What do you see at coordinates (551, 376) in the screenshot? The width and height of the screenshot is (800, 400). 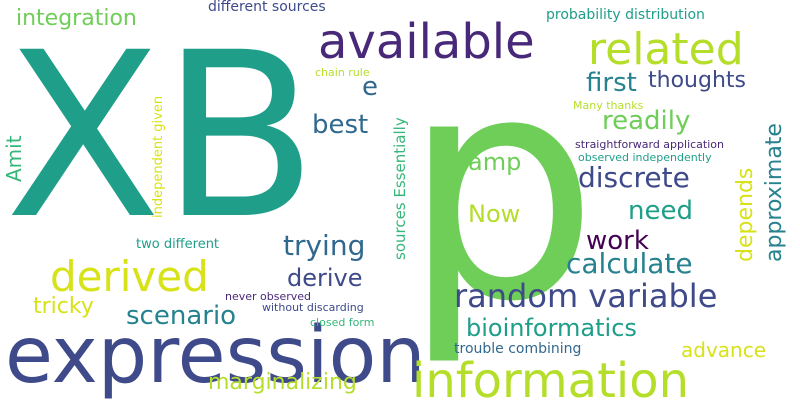 I see `word-information: information` at bounding box center [551, 376].